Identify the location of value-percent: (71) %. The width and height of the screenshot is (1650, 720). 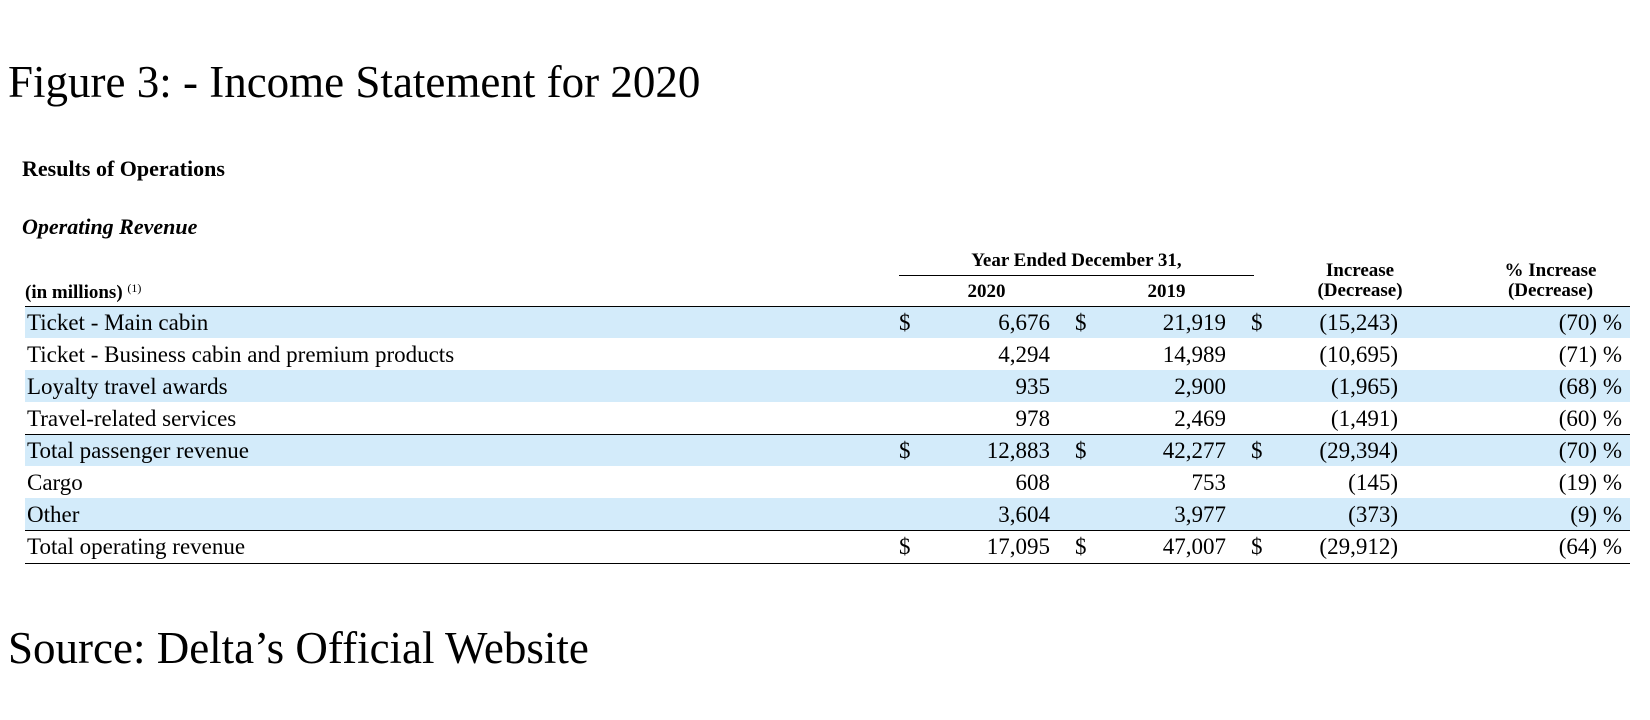
(1590, 354).